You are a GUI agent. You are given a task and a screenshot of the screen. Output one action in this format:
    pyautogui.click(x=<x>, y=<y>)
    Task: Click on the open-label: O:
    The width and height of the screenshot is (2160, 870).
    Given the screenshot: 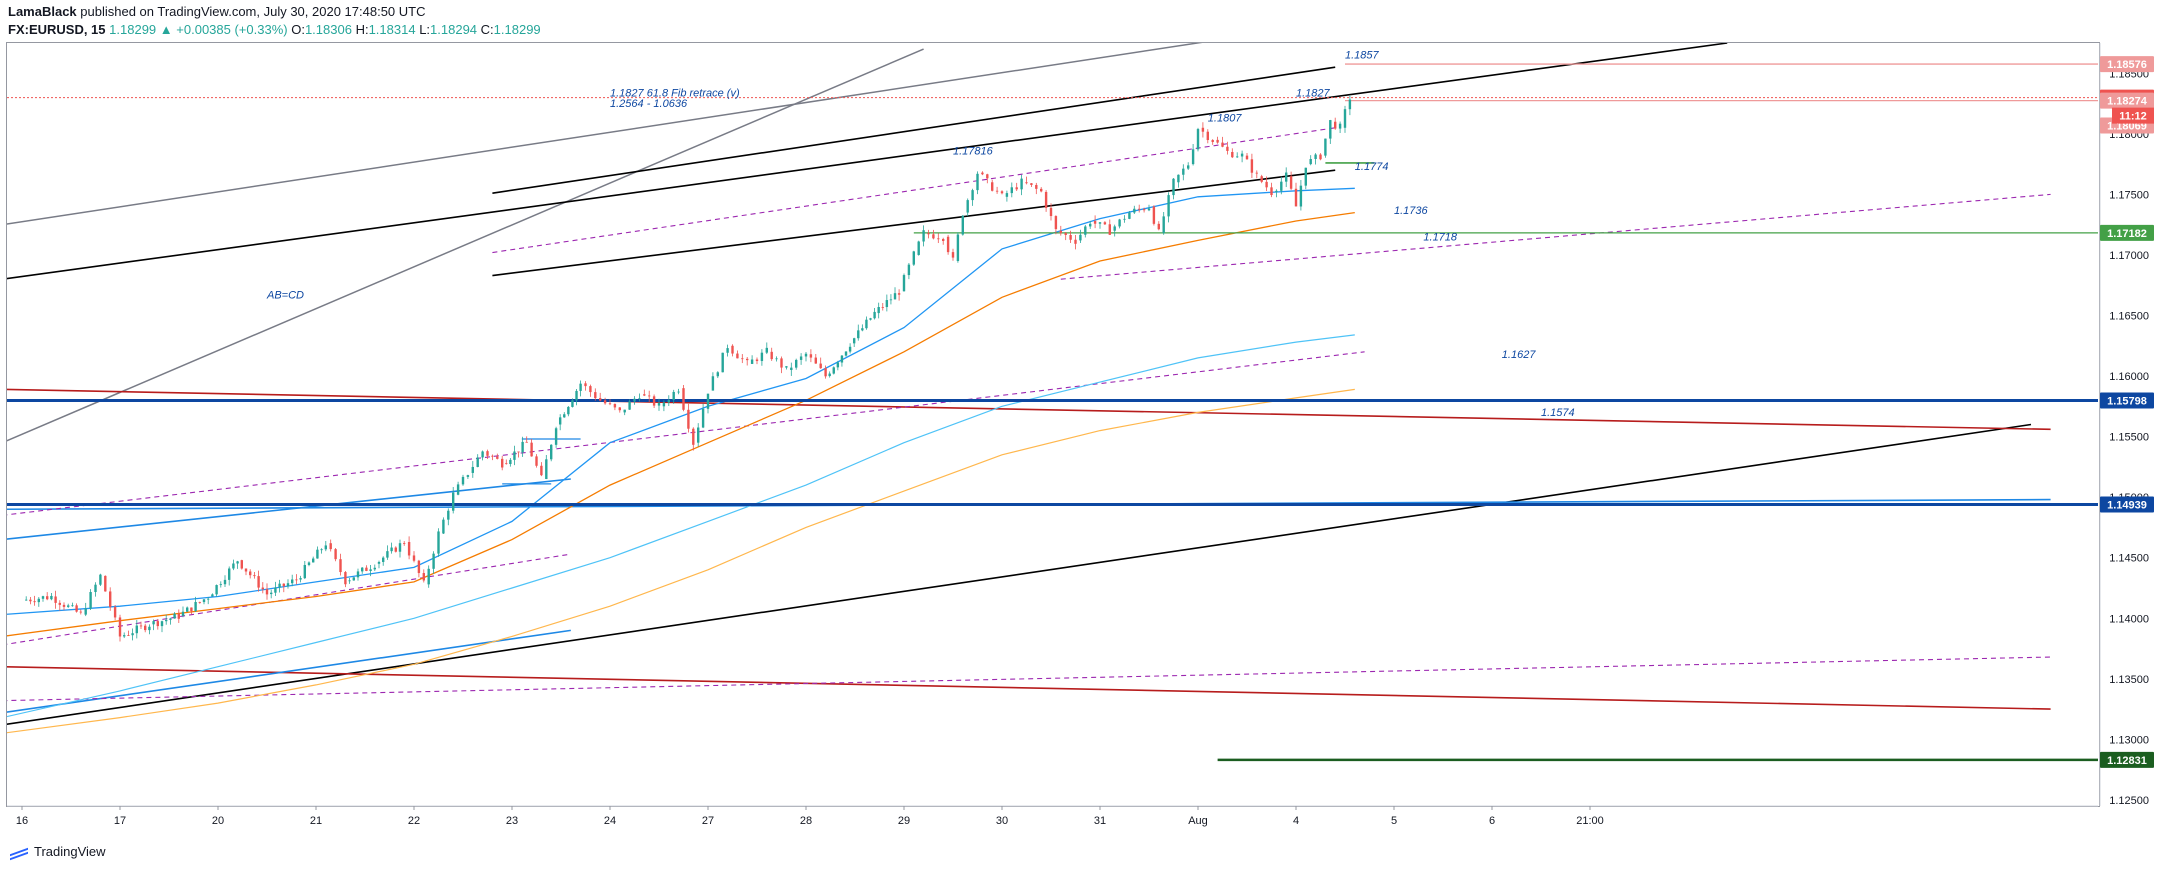 What is the action you would take?
    pyautogui.click(x=298, y=29)
    